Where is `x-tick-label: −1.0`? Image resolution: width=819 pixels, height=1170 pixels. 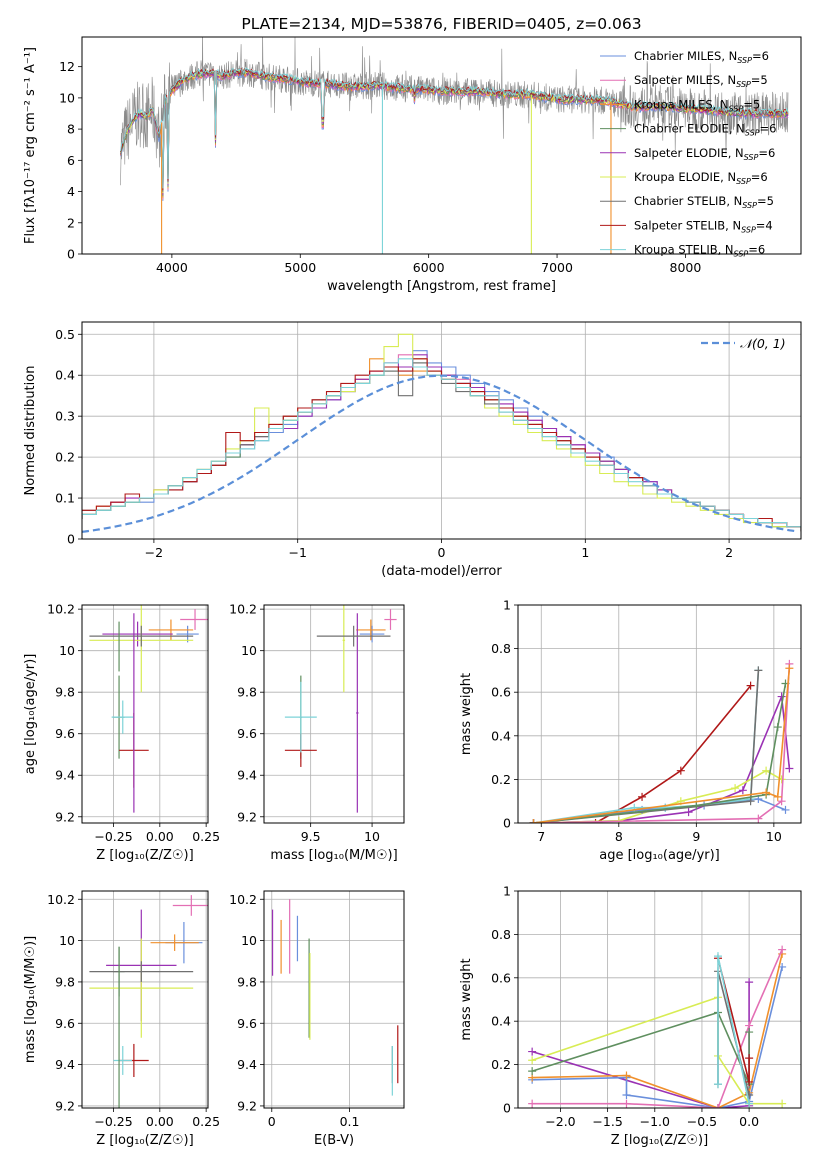
x-tick-label: −1.0 is located at coordinates (655, 1121).